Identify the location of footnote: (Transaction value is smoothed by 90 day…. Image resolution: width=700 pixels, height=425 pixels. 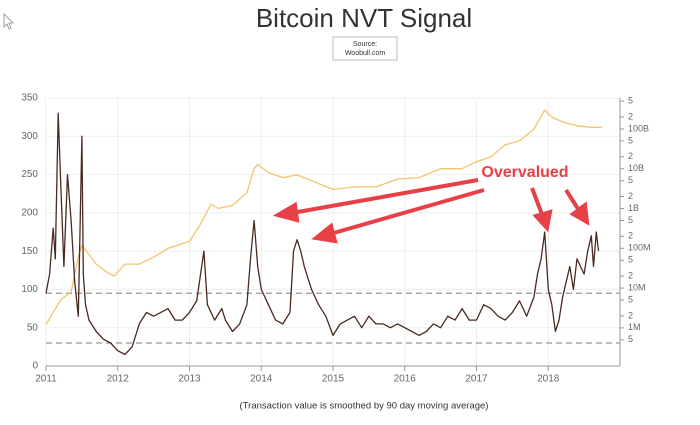
(364, 406).